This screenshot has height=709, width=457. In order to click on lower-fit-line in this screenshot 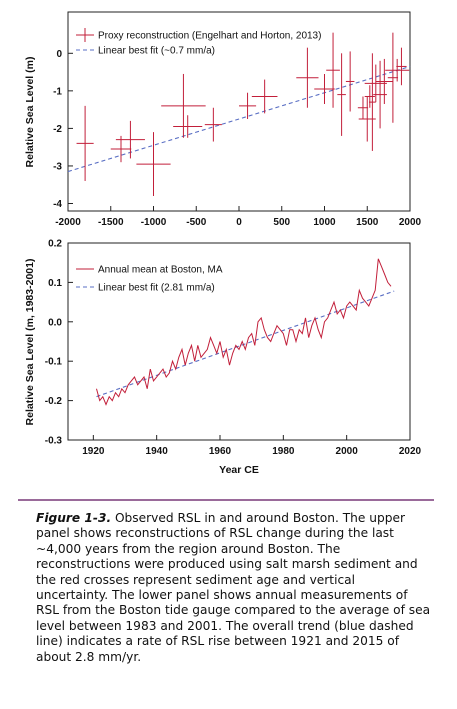, I will do `click(245, 344)`.